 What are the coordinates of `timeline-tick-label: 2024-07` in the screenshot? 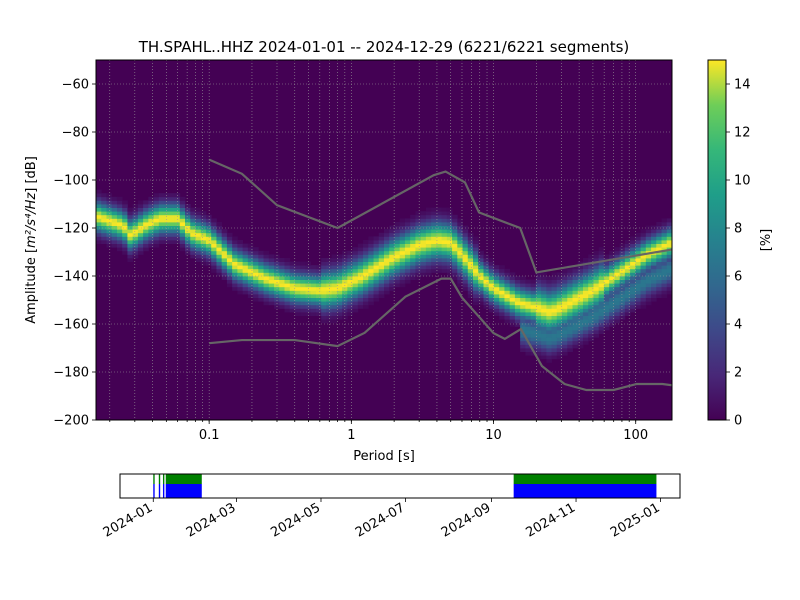 It's located at (380, 520).